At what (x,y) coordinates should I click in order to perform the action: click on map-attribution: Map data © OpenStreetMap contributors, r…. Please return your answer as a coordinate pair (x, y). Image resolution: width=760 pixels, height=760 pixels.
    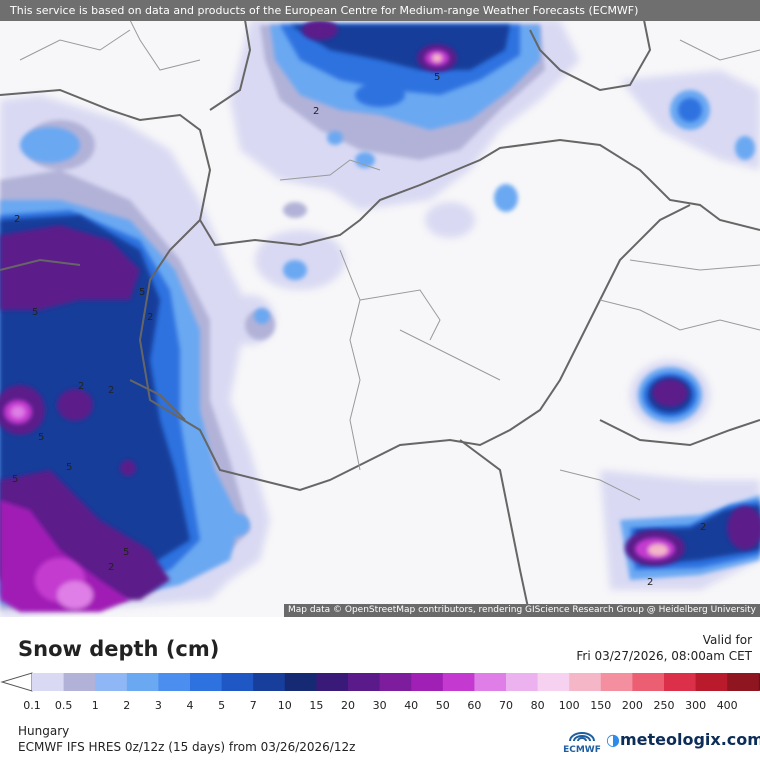
    Looking at the image, I should click on (522, 610).